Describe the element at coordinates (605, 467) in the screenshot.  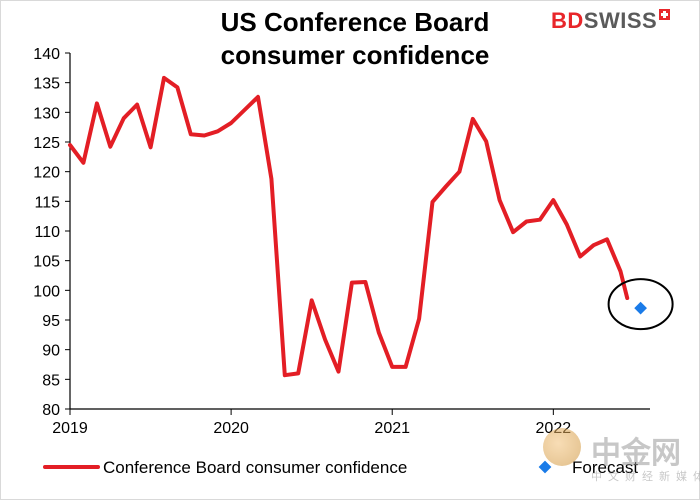
I see `legend-label-forecast: Forecast` at that location.